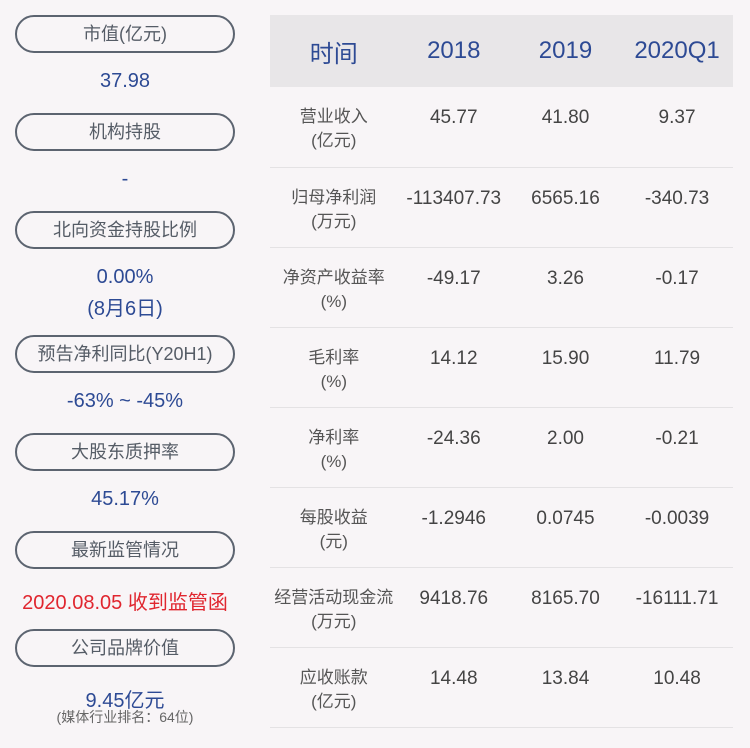 The image size is (750, 748). What do you see at coordinates (334, 207) in the screenshot?
I see `row-label: 归母净利润 (万元)` at bounding box center [334, 207].